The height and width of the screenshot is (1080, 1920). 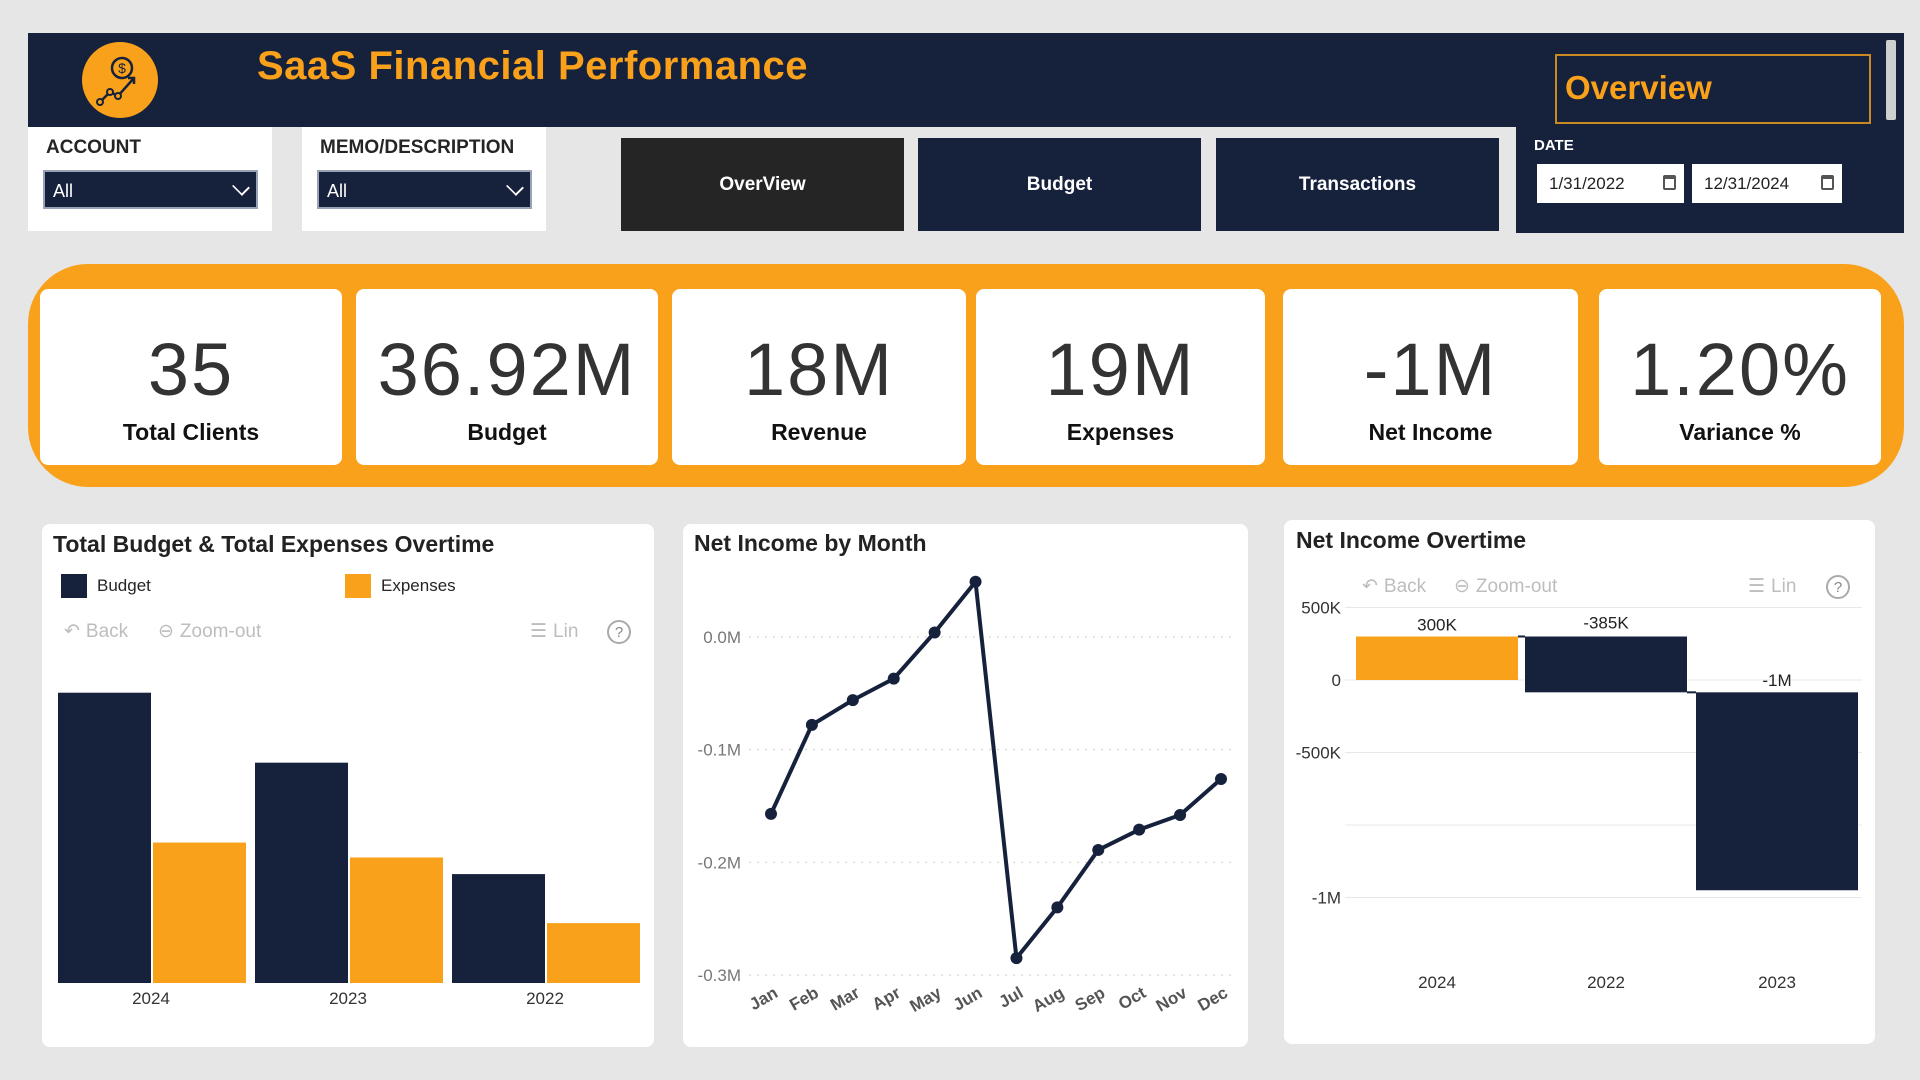 I want to click on legend-item-budget: Budget, so click(x=106, y=586).